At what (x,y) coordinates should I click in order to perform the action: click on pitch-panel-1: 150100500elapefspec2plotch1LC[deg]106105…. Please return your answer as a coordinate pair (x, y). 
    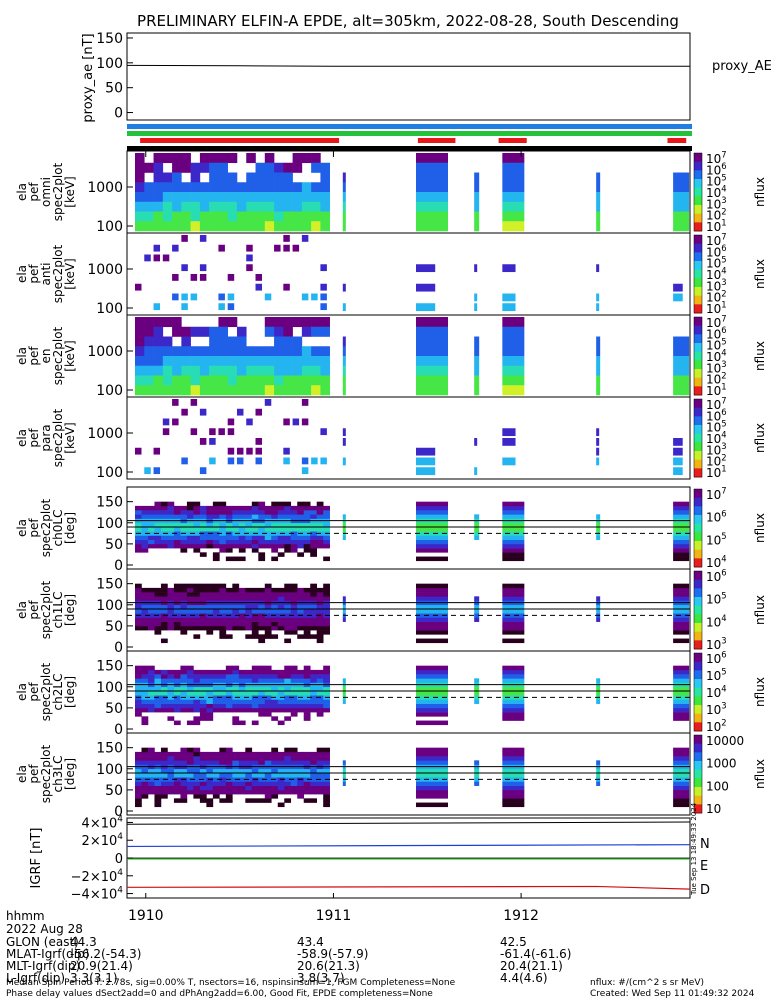
    Looking at the image, I should click on (391, 612).